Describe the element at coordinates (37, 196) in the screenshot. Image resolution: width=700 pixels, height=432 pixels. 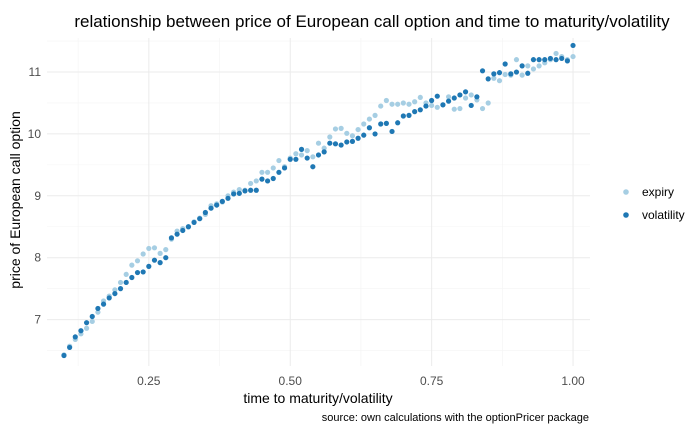
I see `y-tick-label: 9` at that location.